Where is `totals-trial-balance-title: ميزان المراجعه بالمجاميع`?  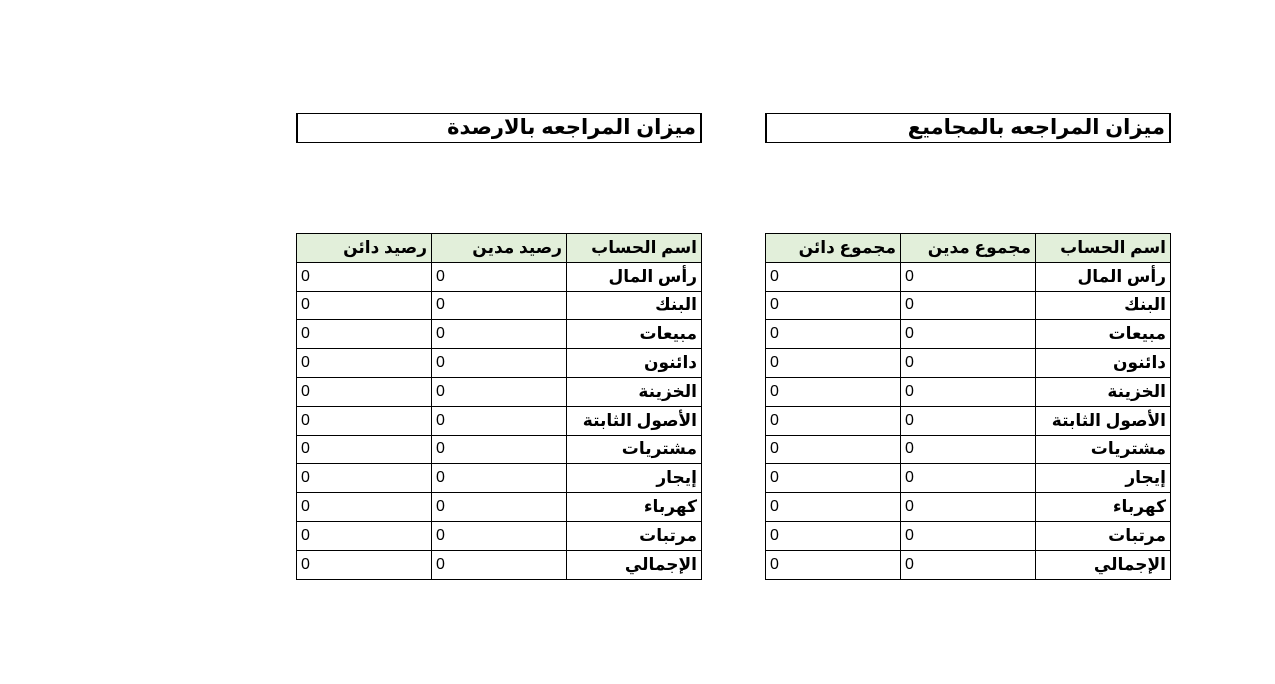 totals-trial-balance-title: ميزان المراجعه بالمجاميع is located at coordinates (968, 128).